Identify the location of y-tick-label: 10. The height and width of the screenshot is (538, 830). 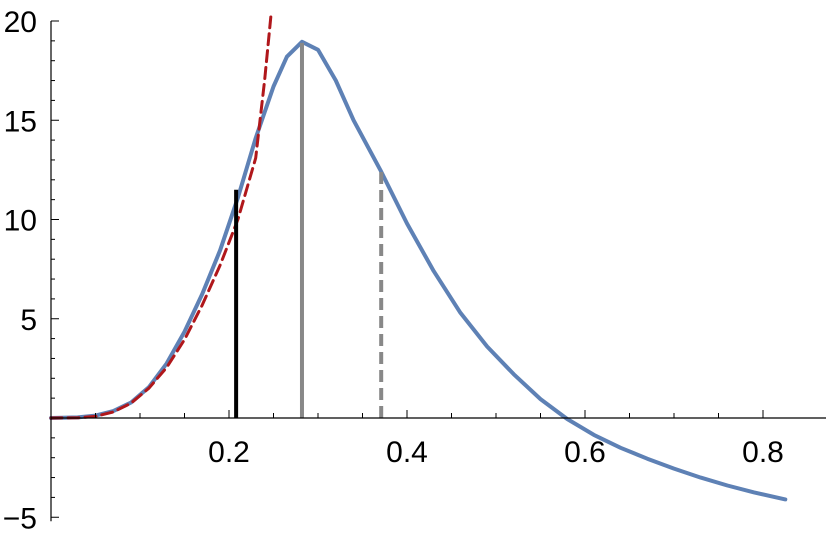
(20, 221).